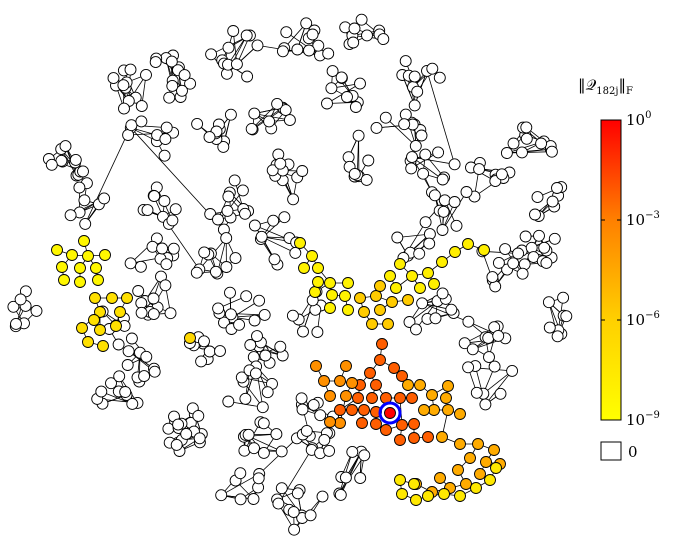  What do you see at coordinates (619, 268) in the screenshot?
I see `colorbar: ‖𝒬182j‖F 100 10−3 10−6 10−9 0` at bounding box center [619, 268].